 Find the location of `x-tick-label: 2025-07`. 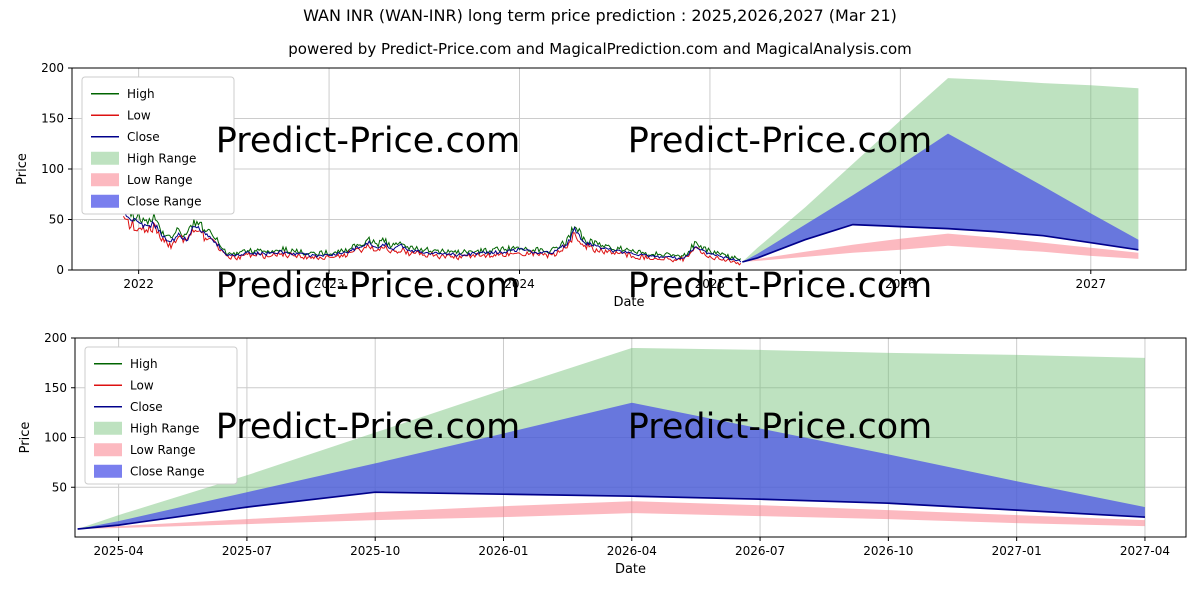

x-tick-label: 2025-07 is located at coordinates (247, 551).